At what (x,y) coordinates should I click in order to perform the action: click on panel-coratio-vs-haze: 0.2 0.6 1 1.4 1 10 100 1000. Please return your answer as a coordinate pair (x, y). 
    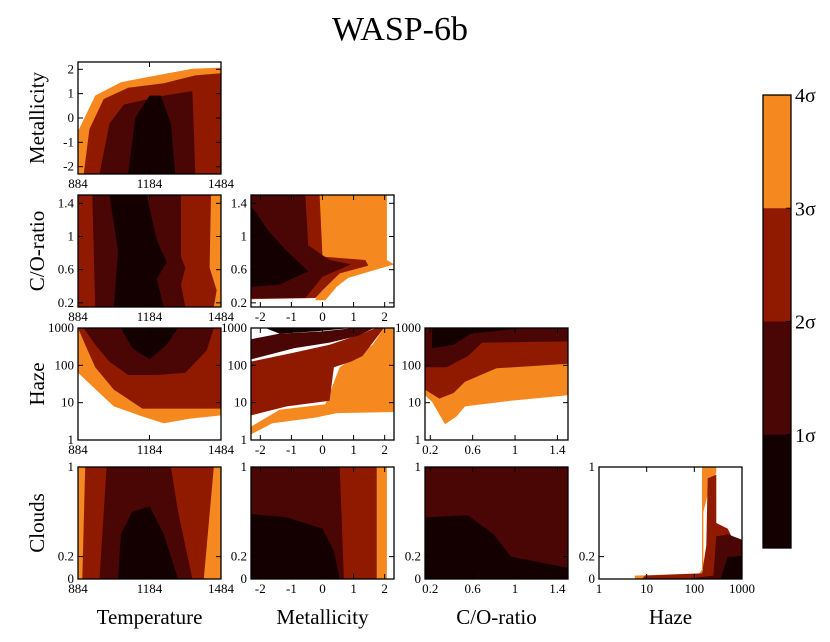
    Looking at the image, I should click on (482, 388).